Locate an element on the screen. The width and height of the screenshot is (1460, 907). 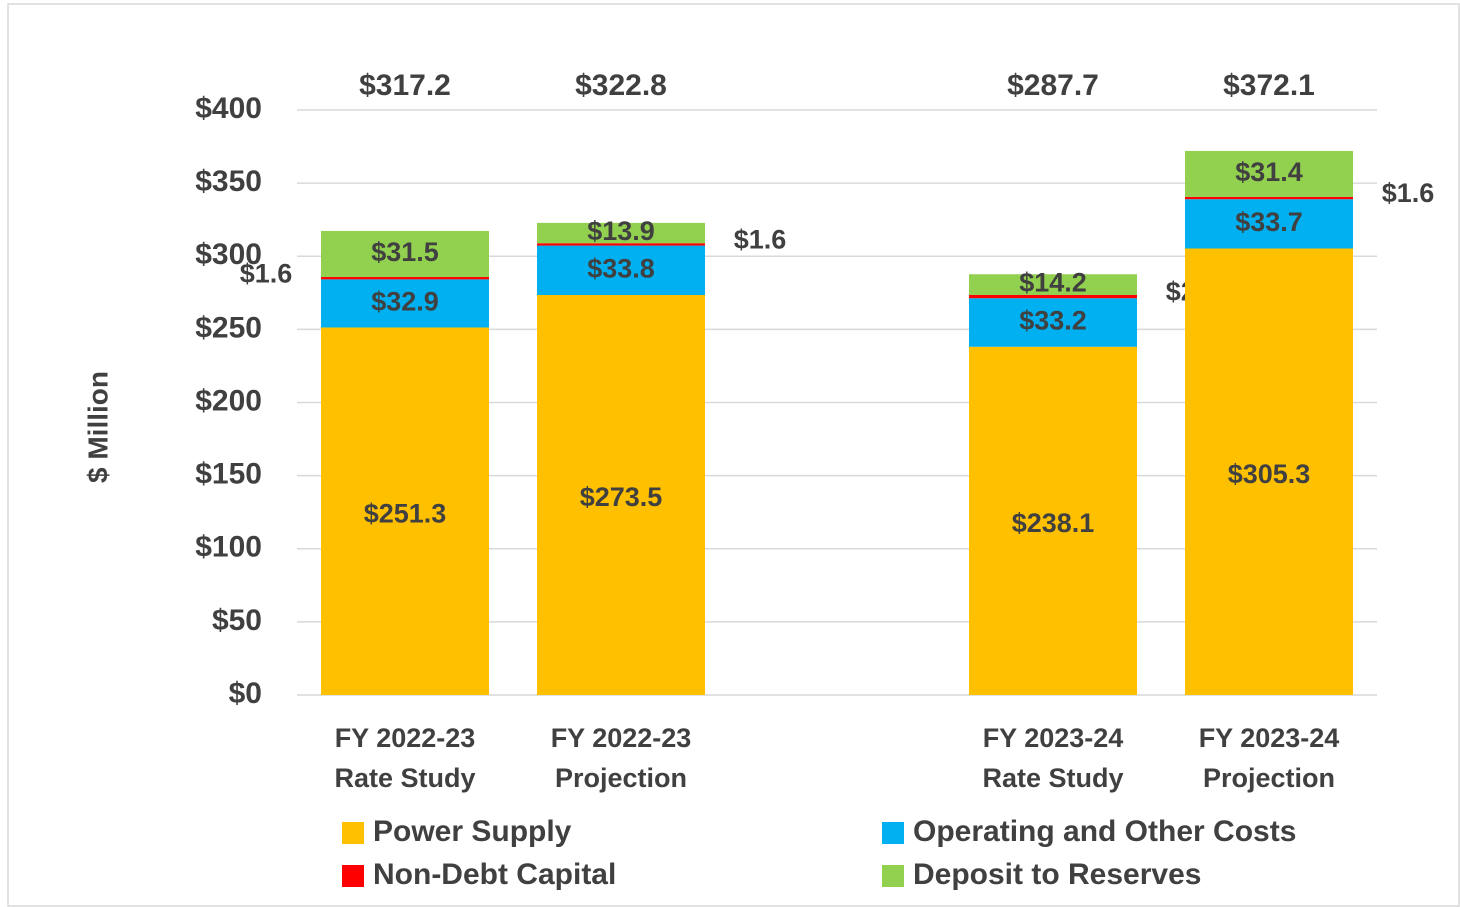
y-tick-label: $200 is located at coordinates (228, 400).